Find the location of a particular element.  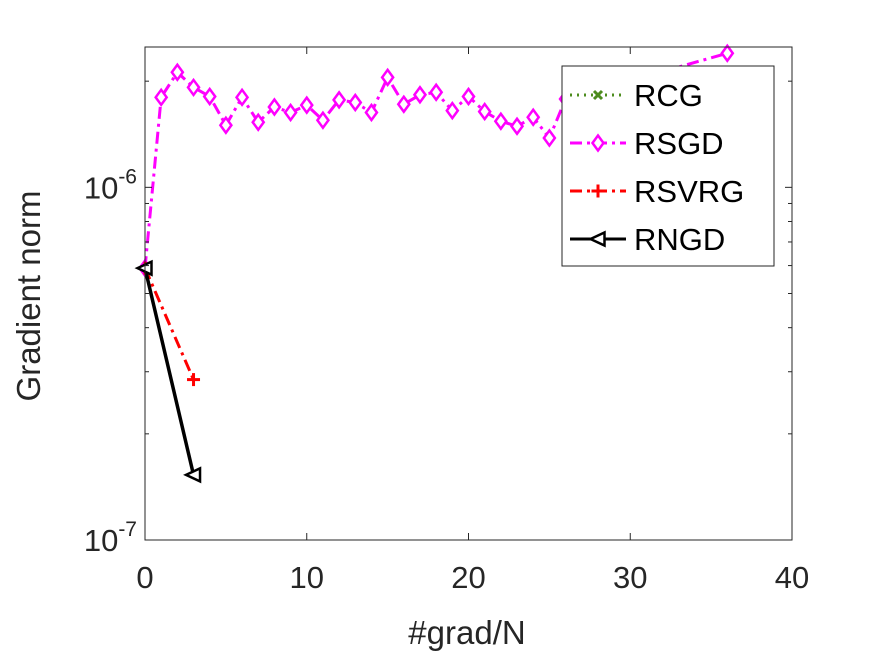

legend-label-rngd: RNGD is located at coordinates (679, 239).